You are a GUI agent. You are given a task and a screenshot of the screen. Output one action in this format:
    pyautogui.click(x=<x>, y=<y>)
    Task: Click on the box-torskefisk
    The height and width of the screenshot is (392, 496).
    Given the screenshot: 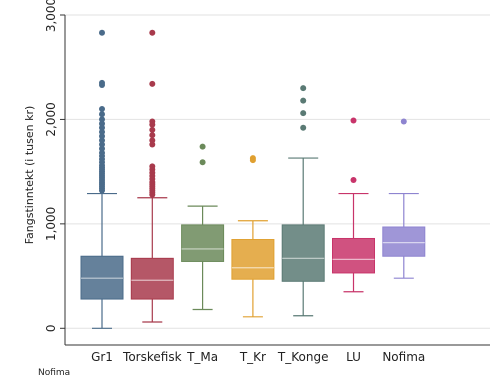 What is the action you would take?
    pyautogui.click(x=152, y=176)
    